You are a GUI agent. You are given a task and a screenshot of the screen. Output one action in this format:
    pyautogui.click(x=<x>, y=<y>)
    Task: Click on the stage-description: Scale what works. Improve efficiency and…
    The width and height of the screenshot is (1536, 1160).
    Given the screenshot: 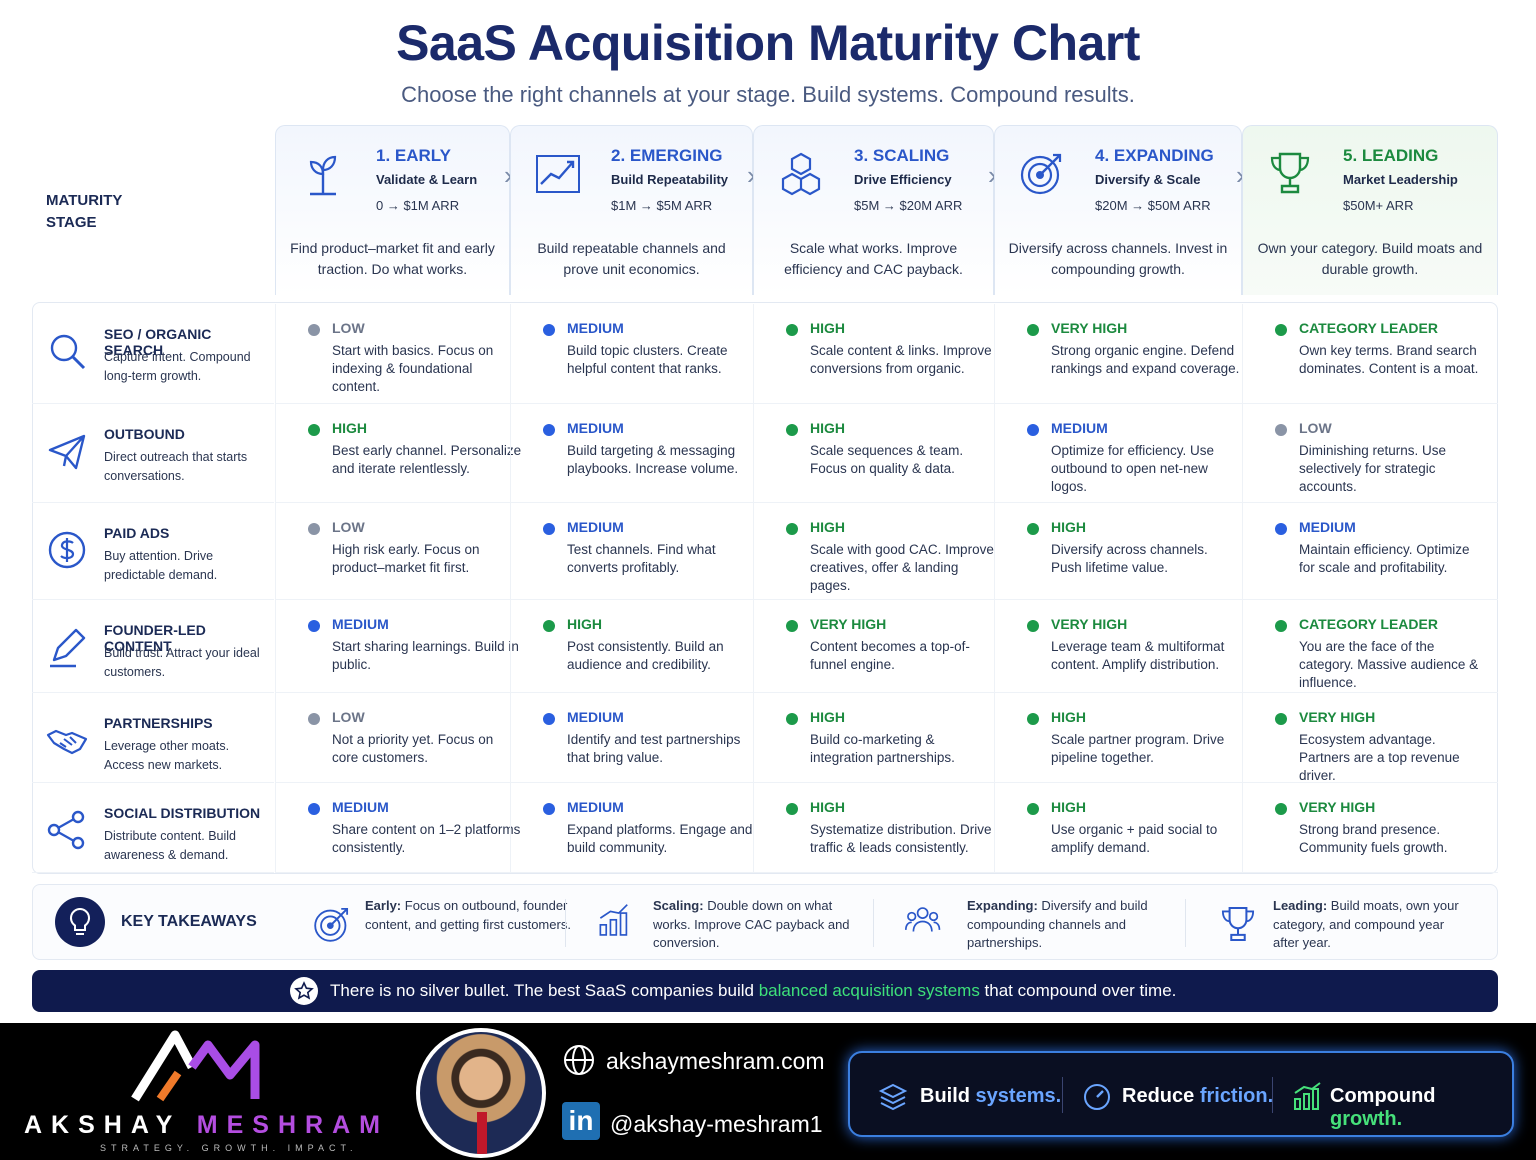 What is the action you would take?
    pyautogui.click(x=873, y=258)
    